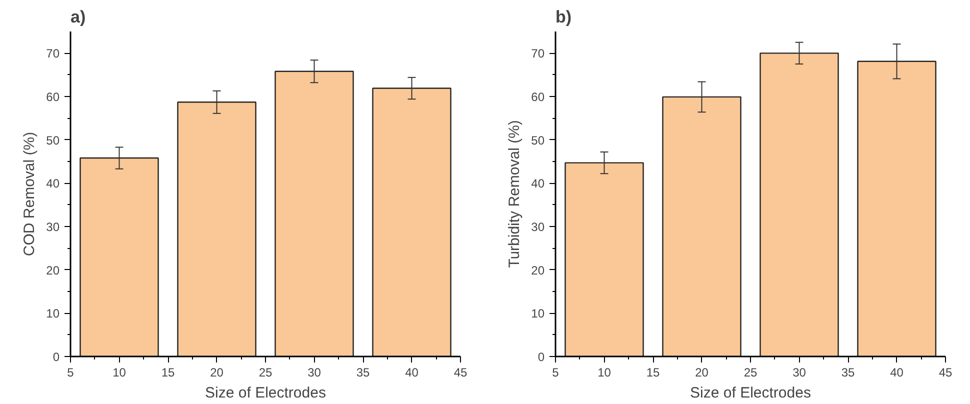 This screenshot has height=404, width=970. I want to click on y-axis-title: Turbidity Removal (%), so click(515, 194).